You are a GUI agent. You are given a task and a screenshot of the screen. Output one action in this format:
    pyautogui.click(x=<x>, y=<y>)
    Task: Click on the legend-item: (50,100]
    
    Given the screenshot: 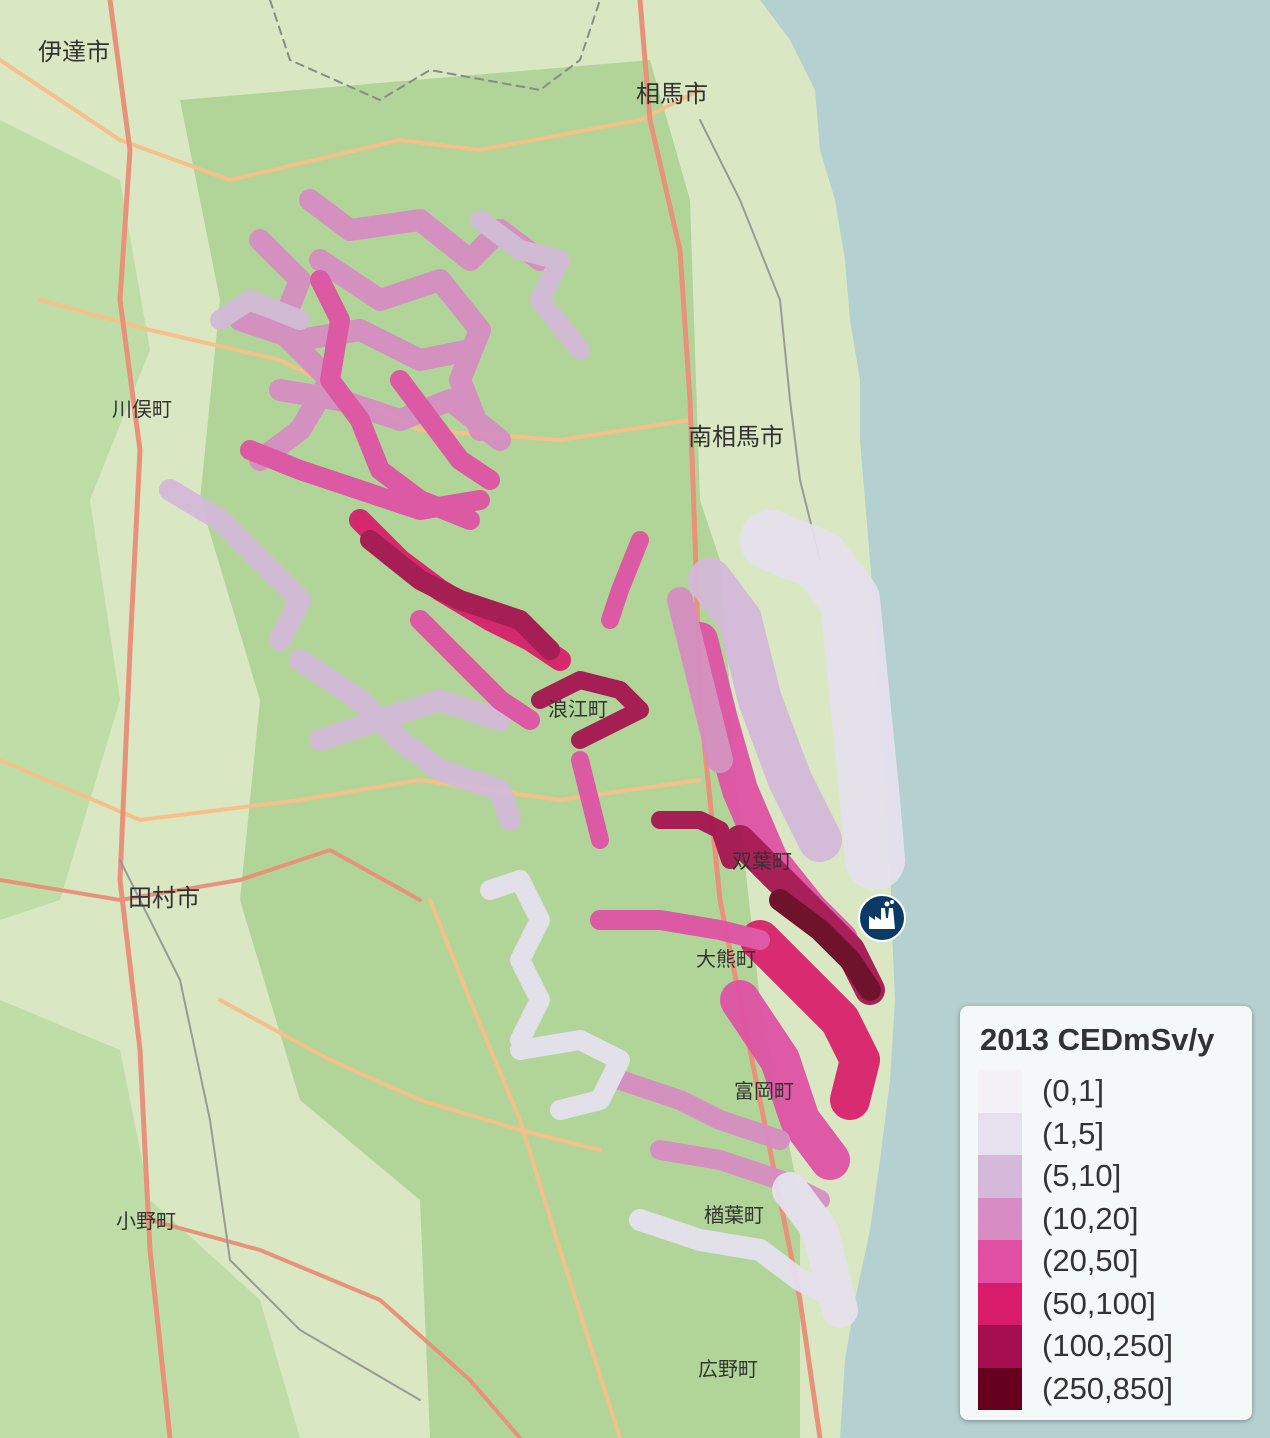 What is the action you would take?
    pyautogui.click(x=1106, y=1303)
    